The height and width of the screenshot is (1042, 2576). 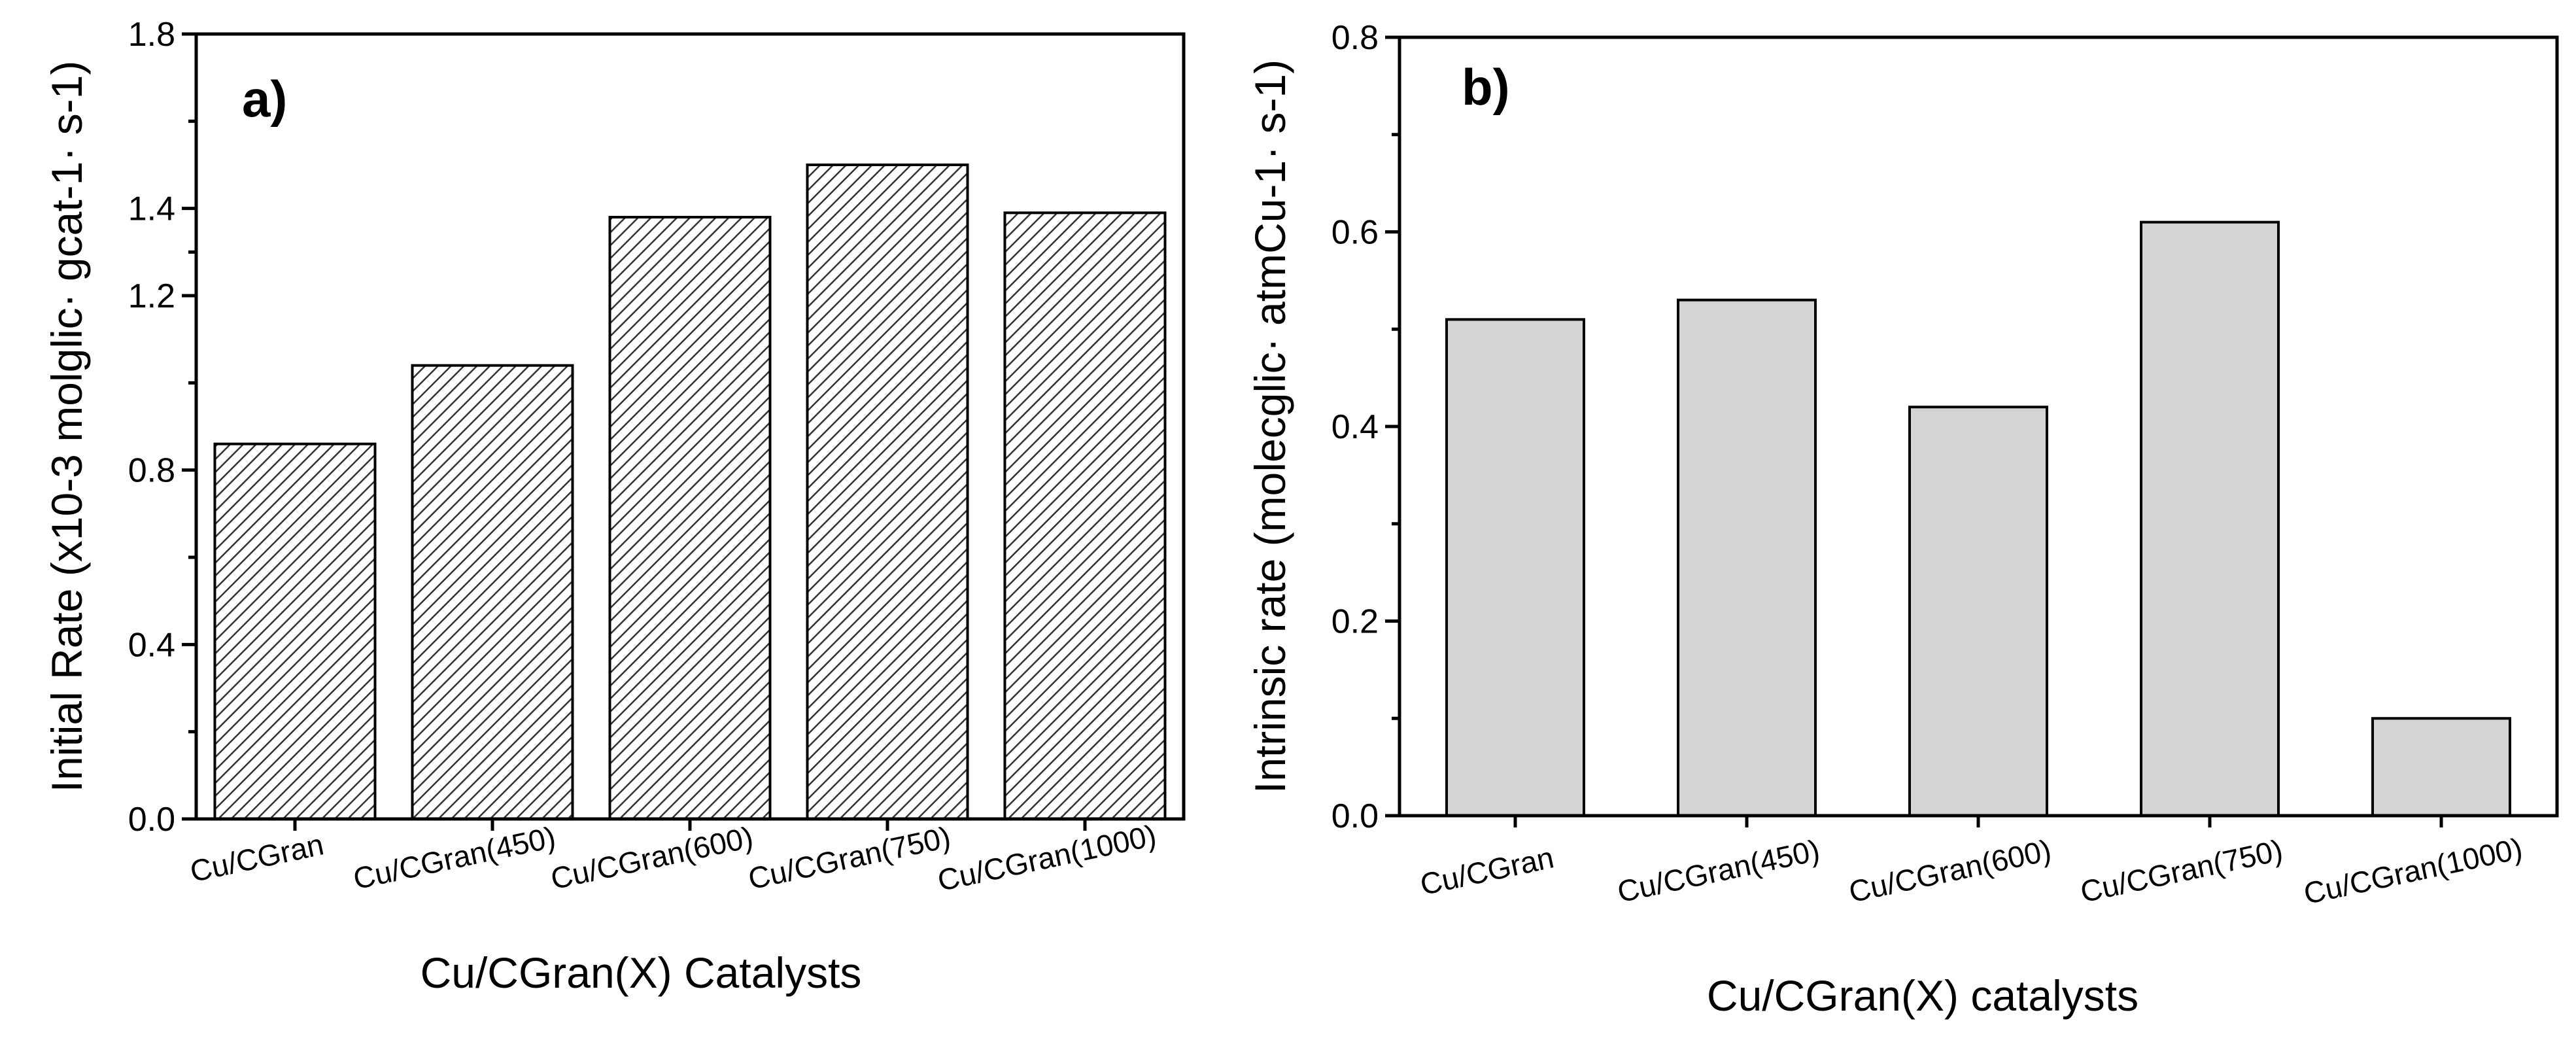 What do you see at coordinates (454, 858) in the screenshot?
I see `chart-a-category-label: Cu/CGran(450)` at bounding box center [454, 858].